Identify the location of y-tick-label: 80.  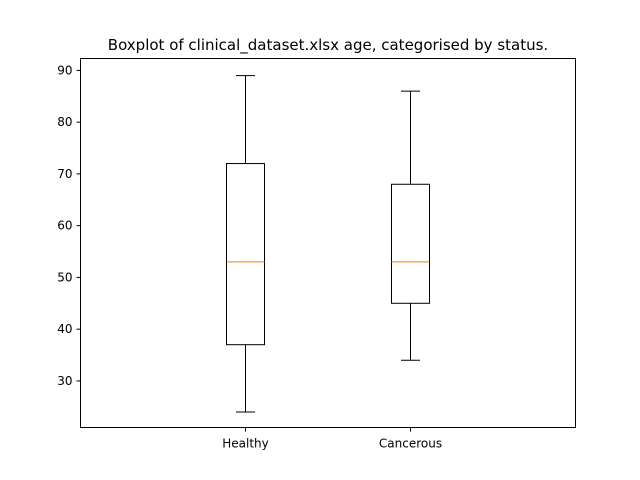
(64, 122).